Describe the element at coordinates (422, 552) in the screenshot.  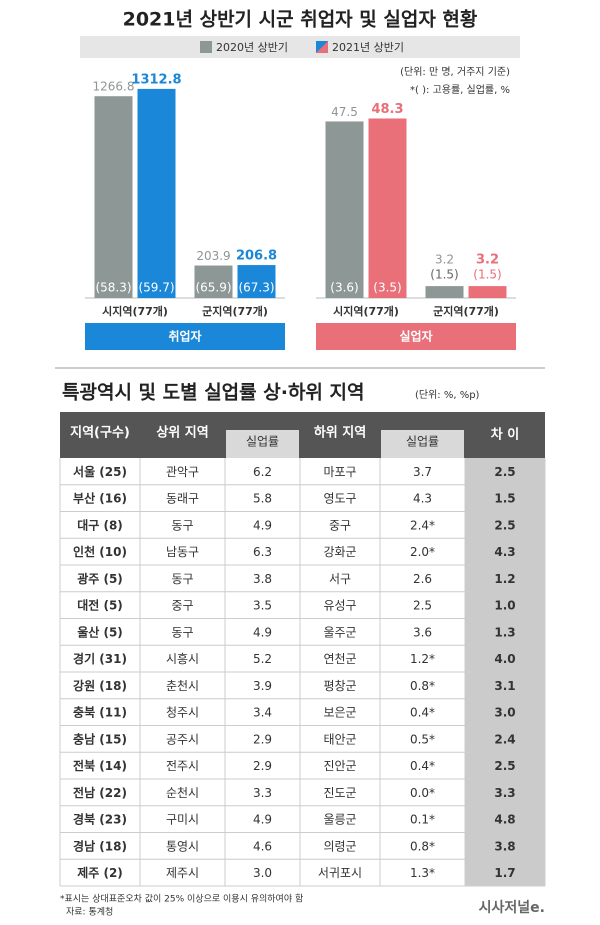
I see `table-cell: 2.0*` at that location.